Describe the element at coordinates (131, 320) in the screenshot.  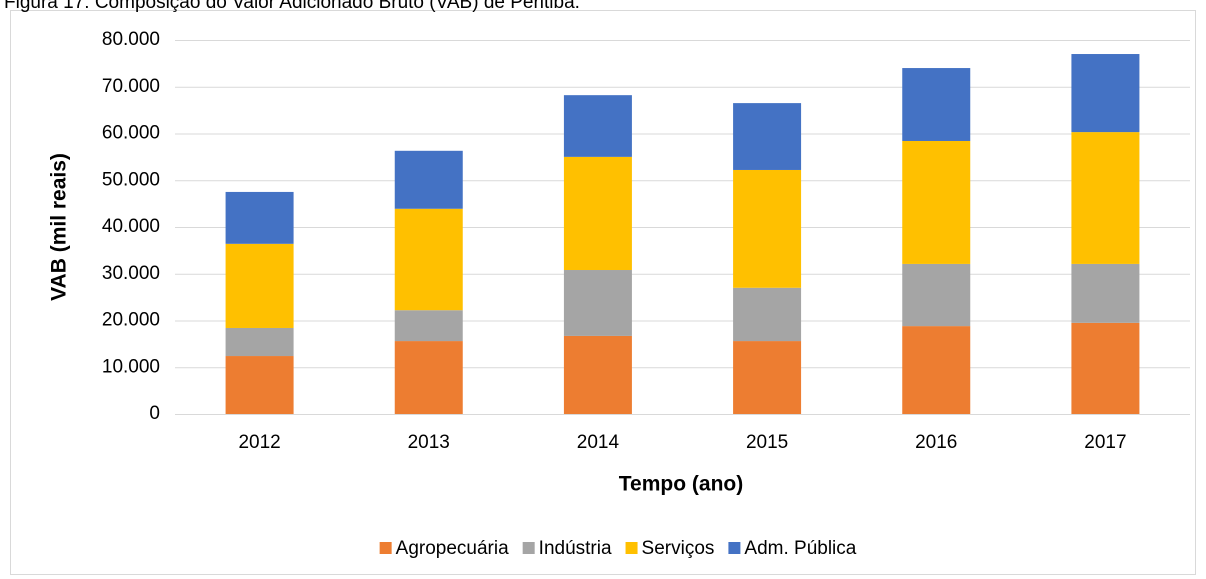
I see `y-tick-label: 20.000` at that location.